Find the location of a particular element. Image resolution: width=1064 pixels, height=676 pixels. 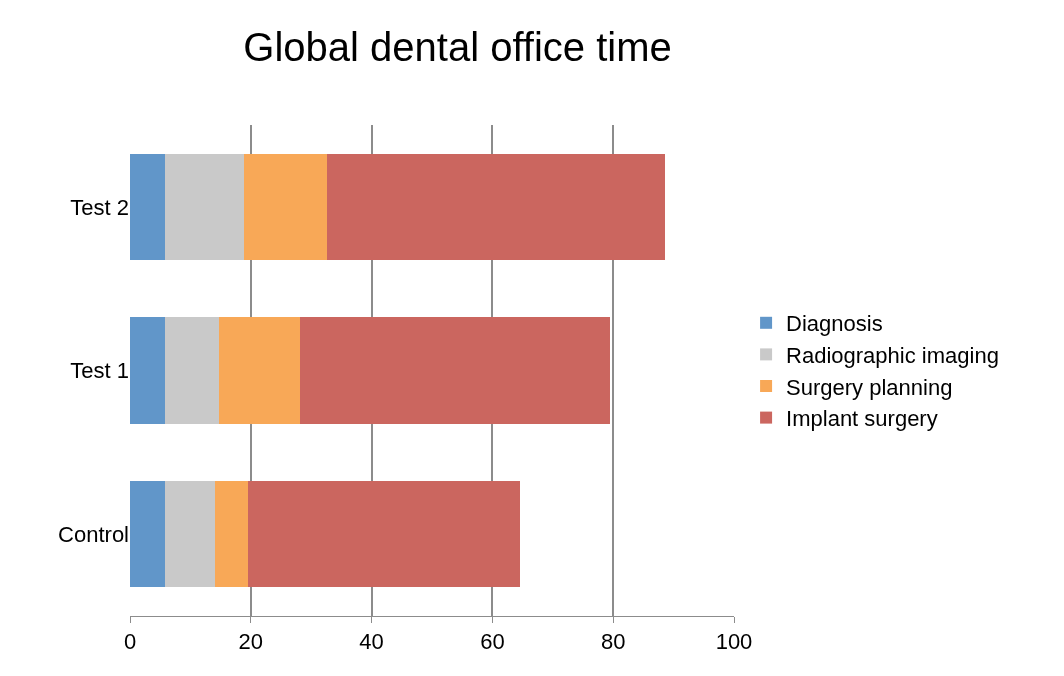

legend-label: Radiographic imaging is located at coordinates (892, 355).